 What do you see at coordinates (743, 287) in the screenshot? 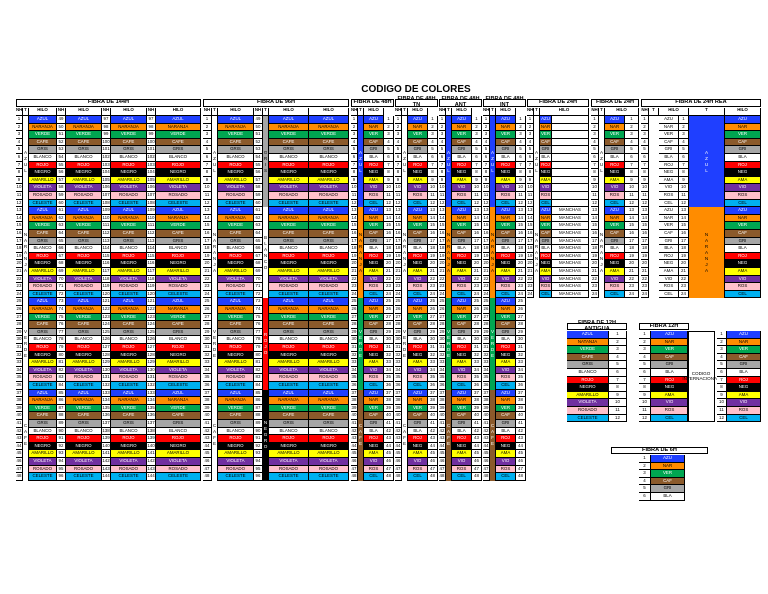
I see `fiber-color-cell: ROS` at bounding box center [743, 287].